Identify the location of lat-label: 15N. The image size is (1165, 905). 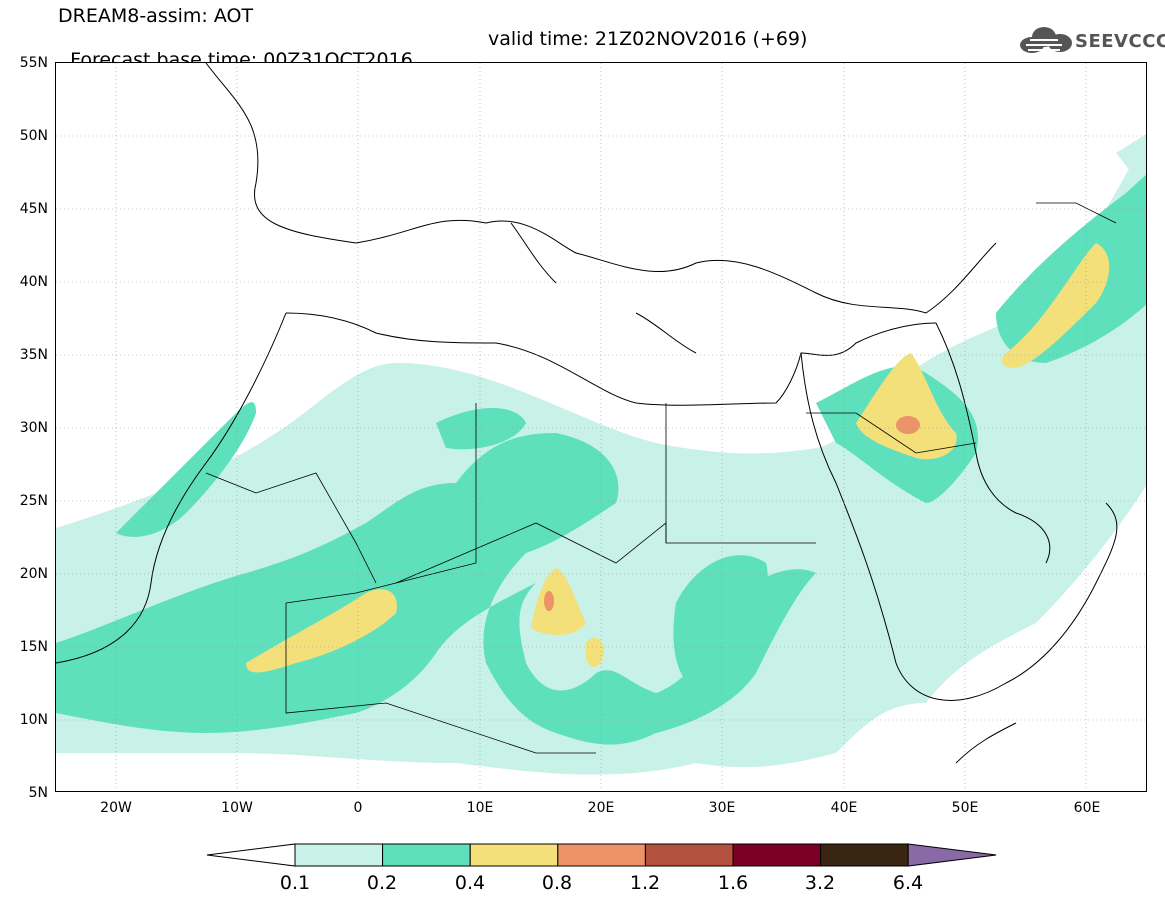
(33, 647).